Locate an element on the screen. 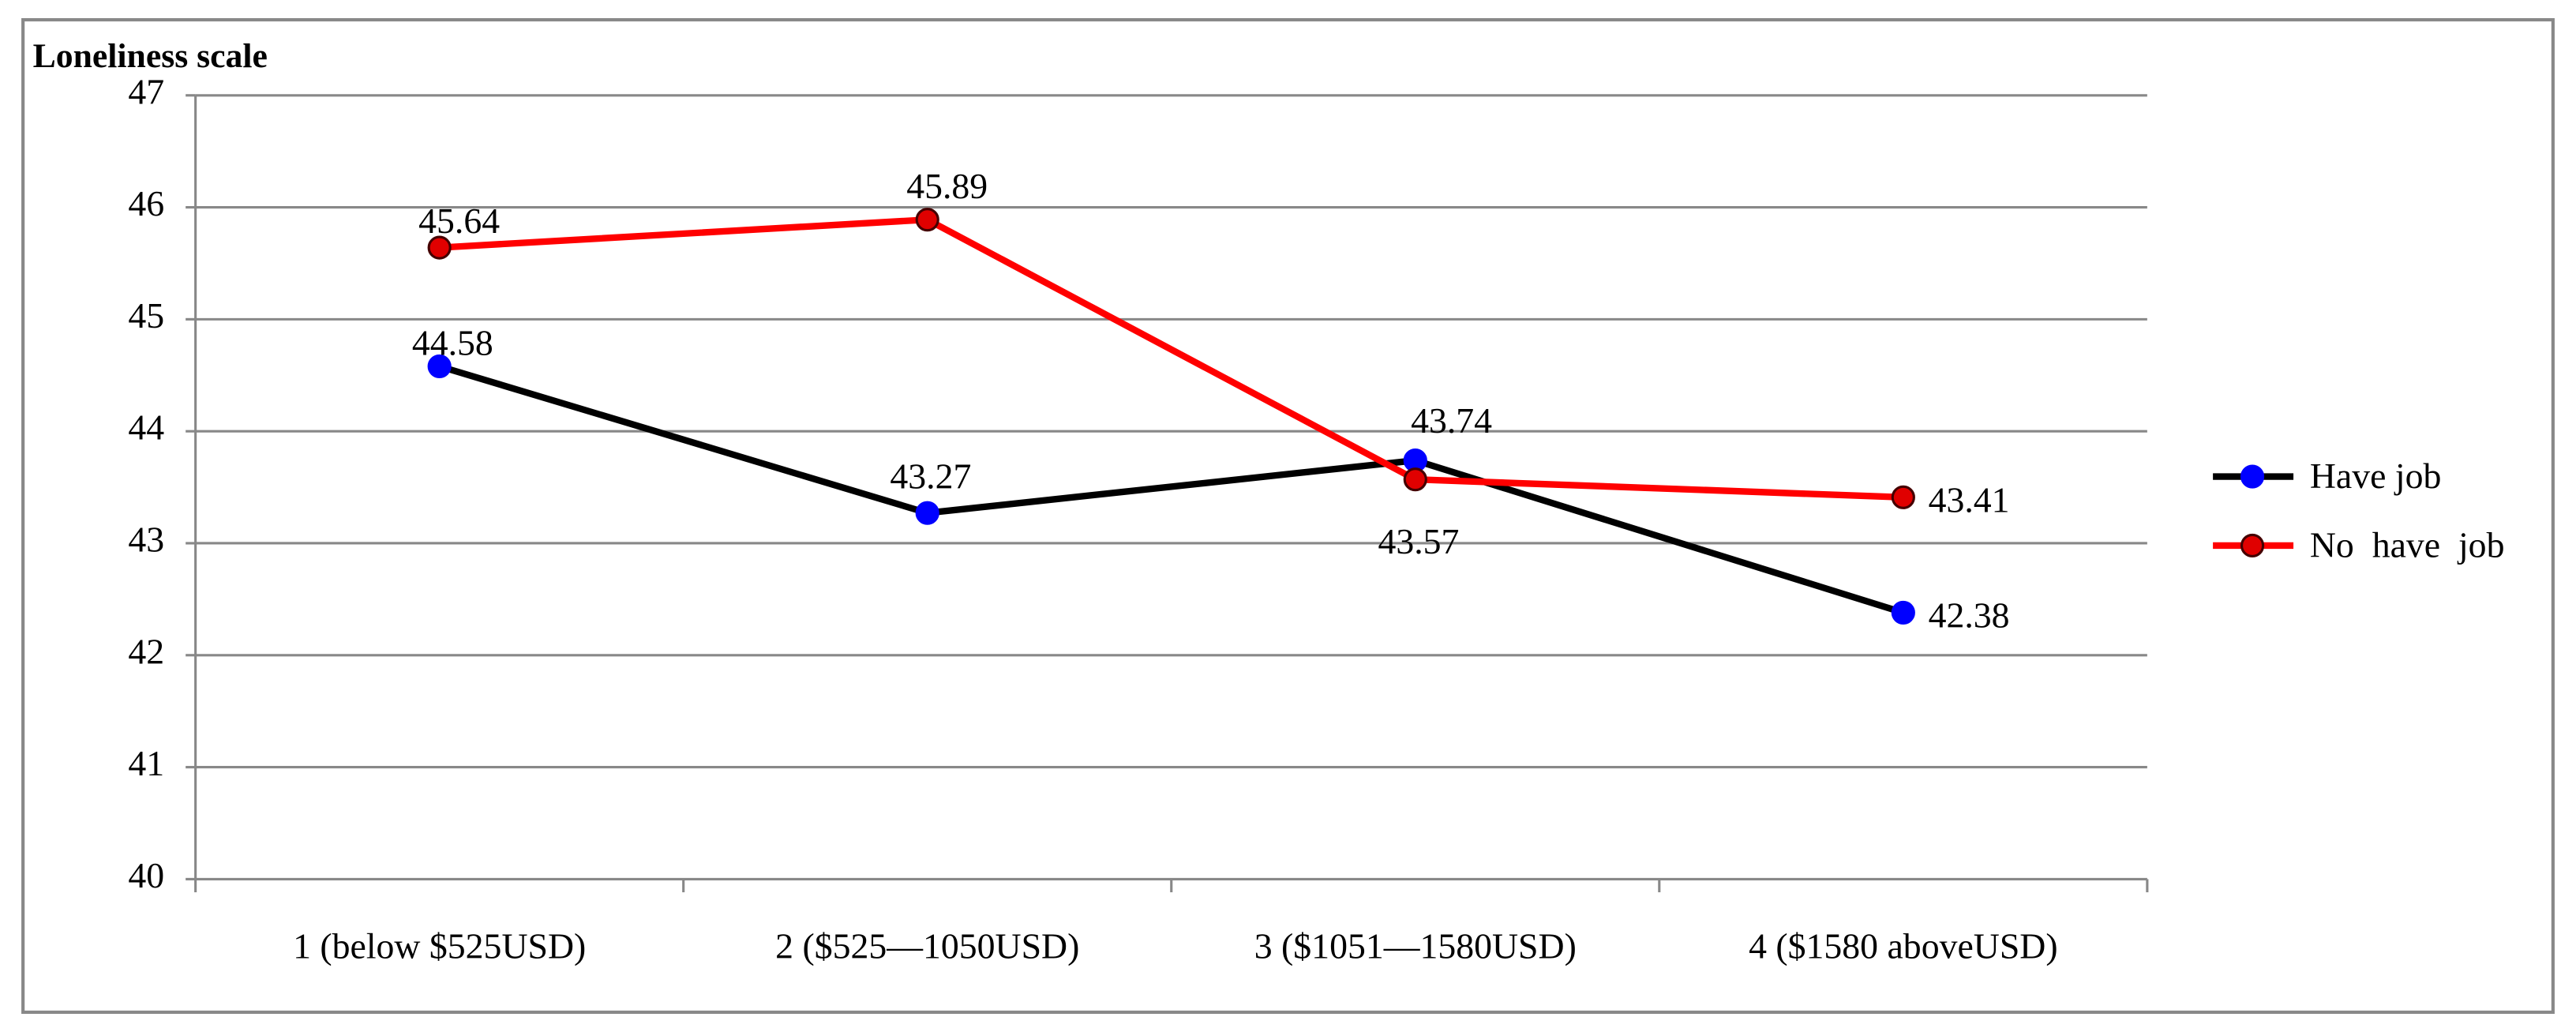  x-tick-label: 4 ($1580 aboveUSD) is located at coordinates (1903, 946).